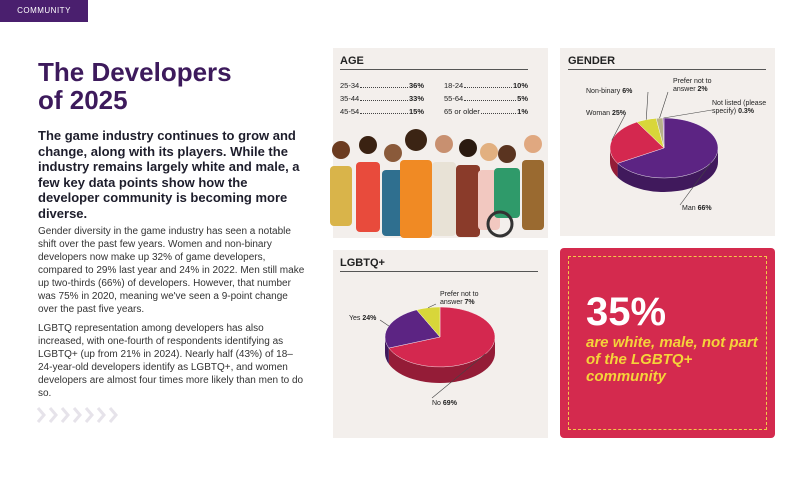 The width and height of the screenshot is (800, 485). What do you see at coordinates (77, 415) in the screenshot?
I see `chevrons` at bounding box center [77, 415].